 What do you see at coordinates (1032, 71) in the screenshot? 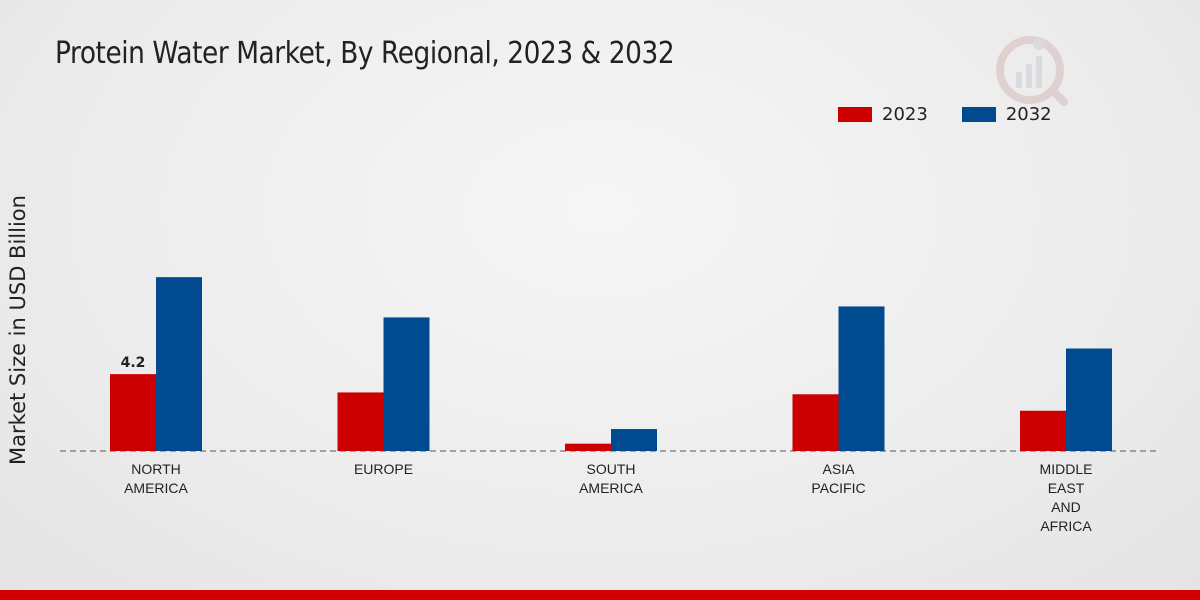
I see `market-research-logo-icon` at bounding box center [1032, 71].